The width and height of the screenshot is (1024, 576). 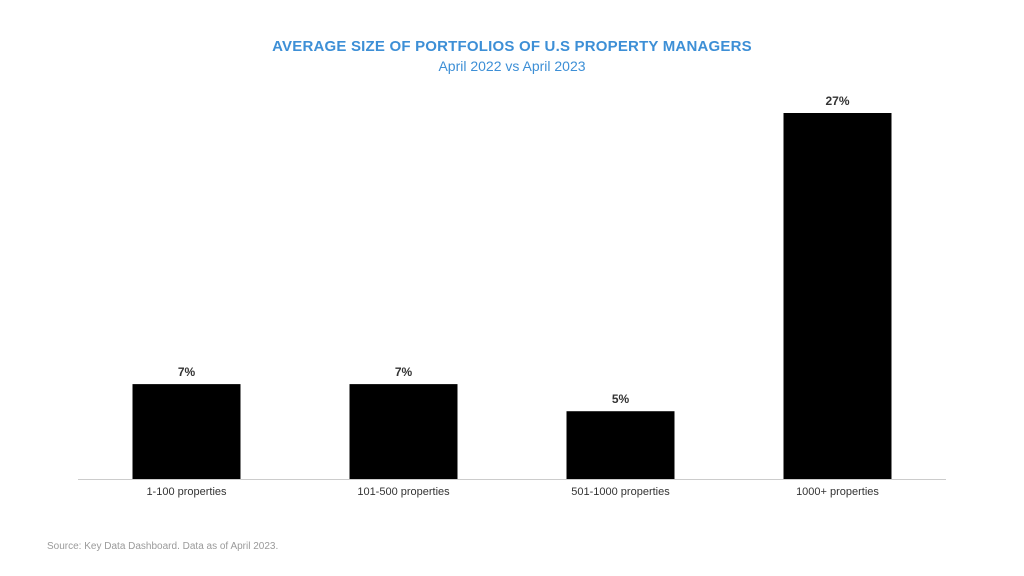 I want to click on x-tick-label-3: 501-1000 properties, so click(x=620, y=492).